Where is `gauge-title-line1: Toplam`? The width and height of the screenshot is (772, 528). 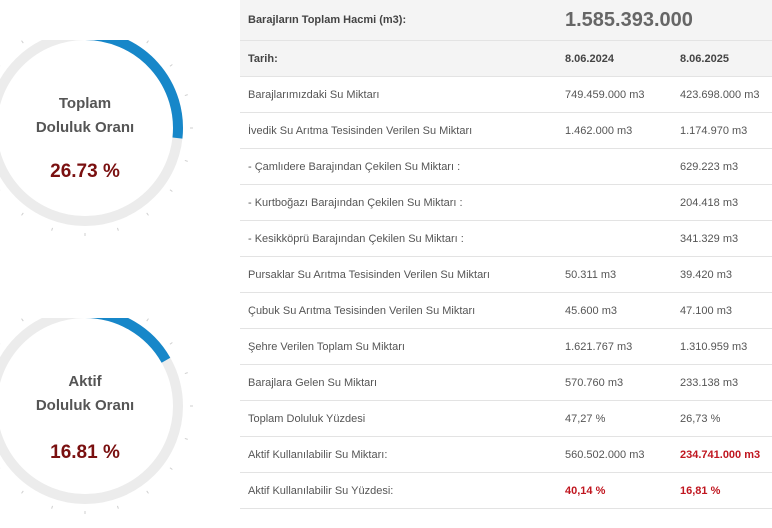
gauge-title-line1: Toplam is located at coordinates (85, 104).